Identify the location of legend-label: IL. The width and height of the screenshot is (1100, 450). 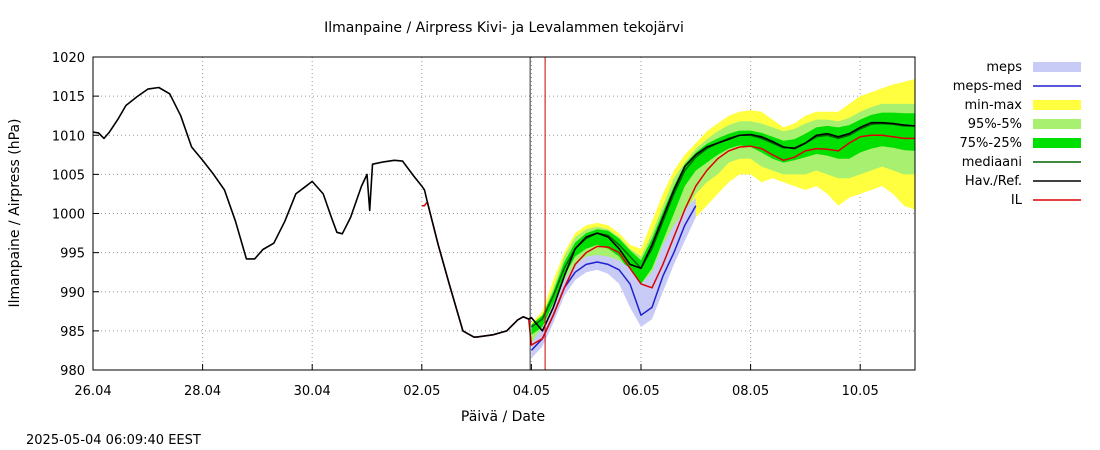
(1017, 200).